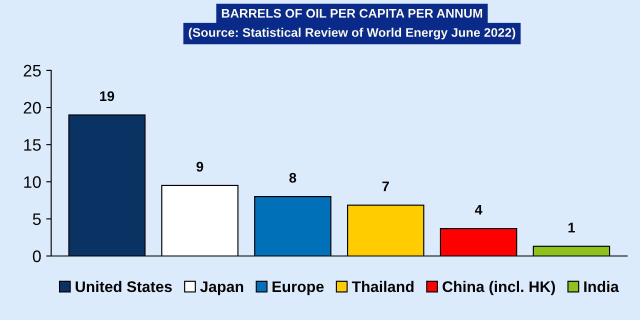 The width and height of the screenshot is (640, 320). Describe the element at coordinates (32, 145) in the screenshot. I see `y-tick-label: 15` at that location.